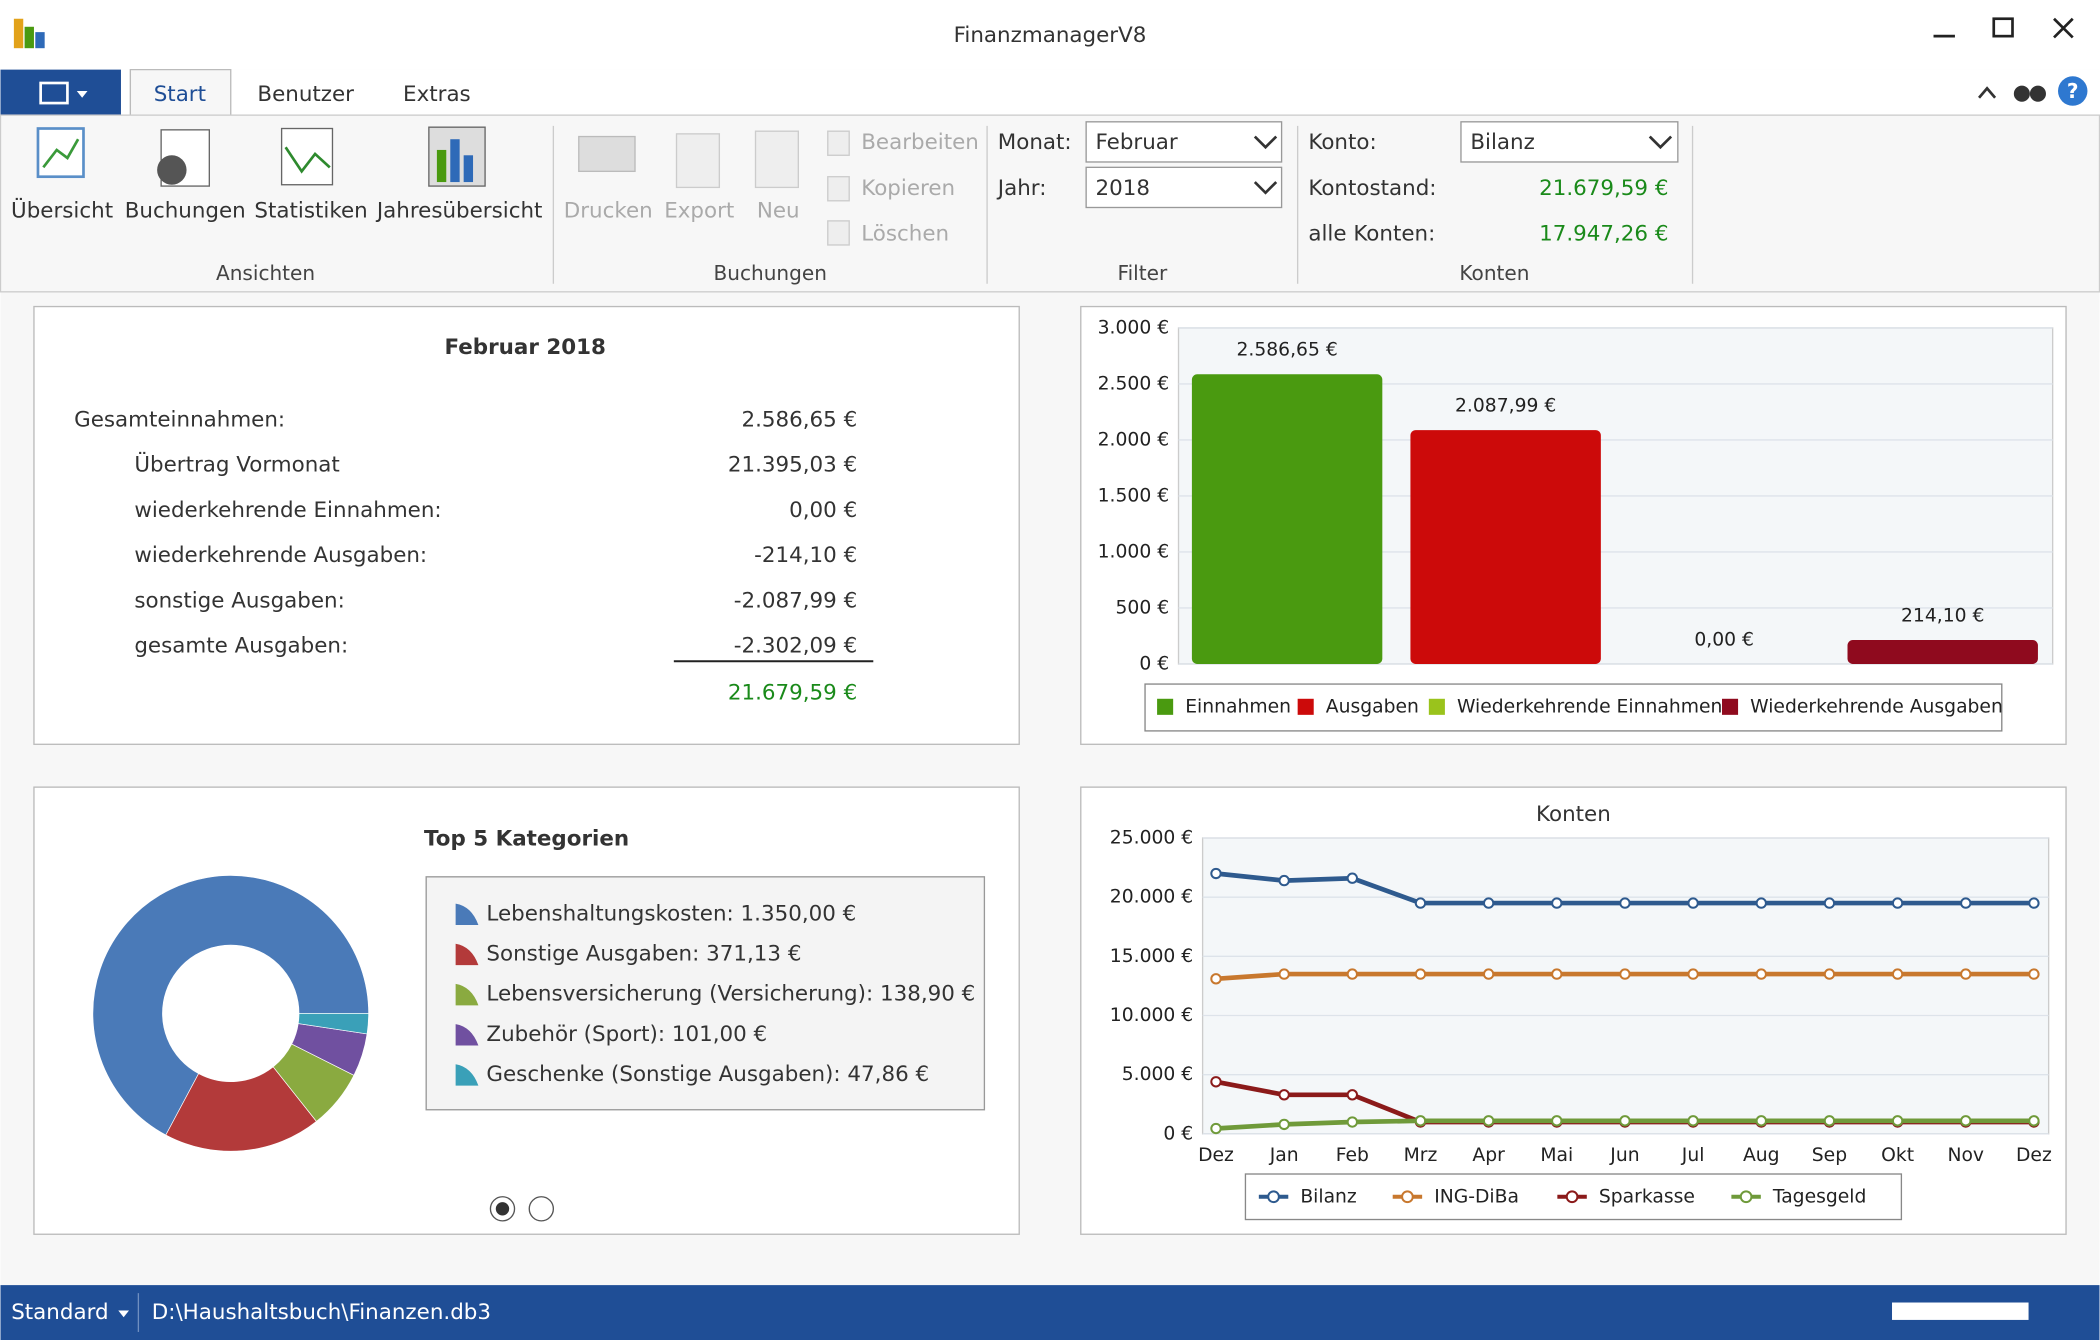 The height and width of the screenshot is (1340, 2100). I want to click on tab: Extras, so click(437, 94).